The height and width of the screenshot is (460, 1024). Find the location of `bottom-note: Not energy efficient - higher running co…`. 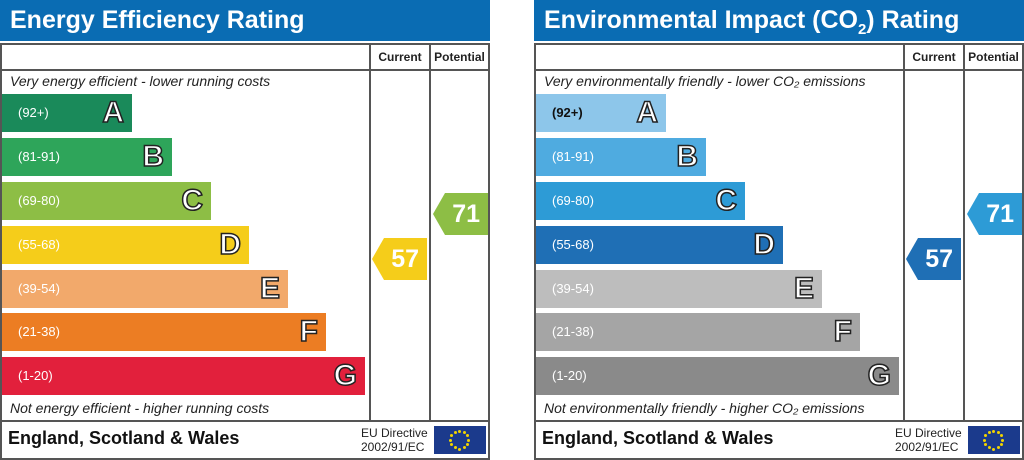

bottom-note: Not energy efficient - higher running co… is located at coordinates (140, 408).